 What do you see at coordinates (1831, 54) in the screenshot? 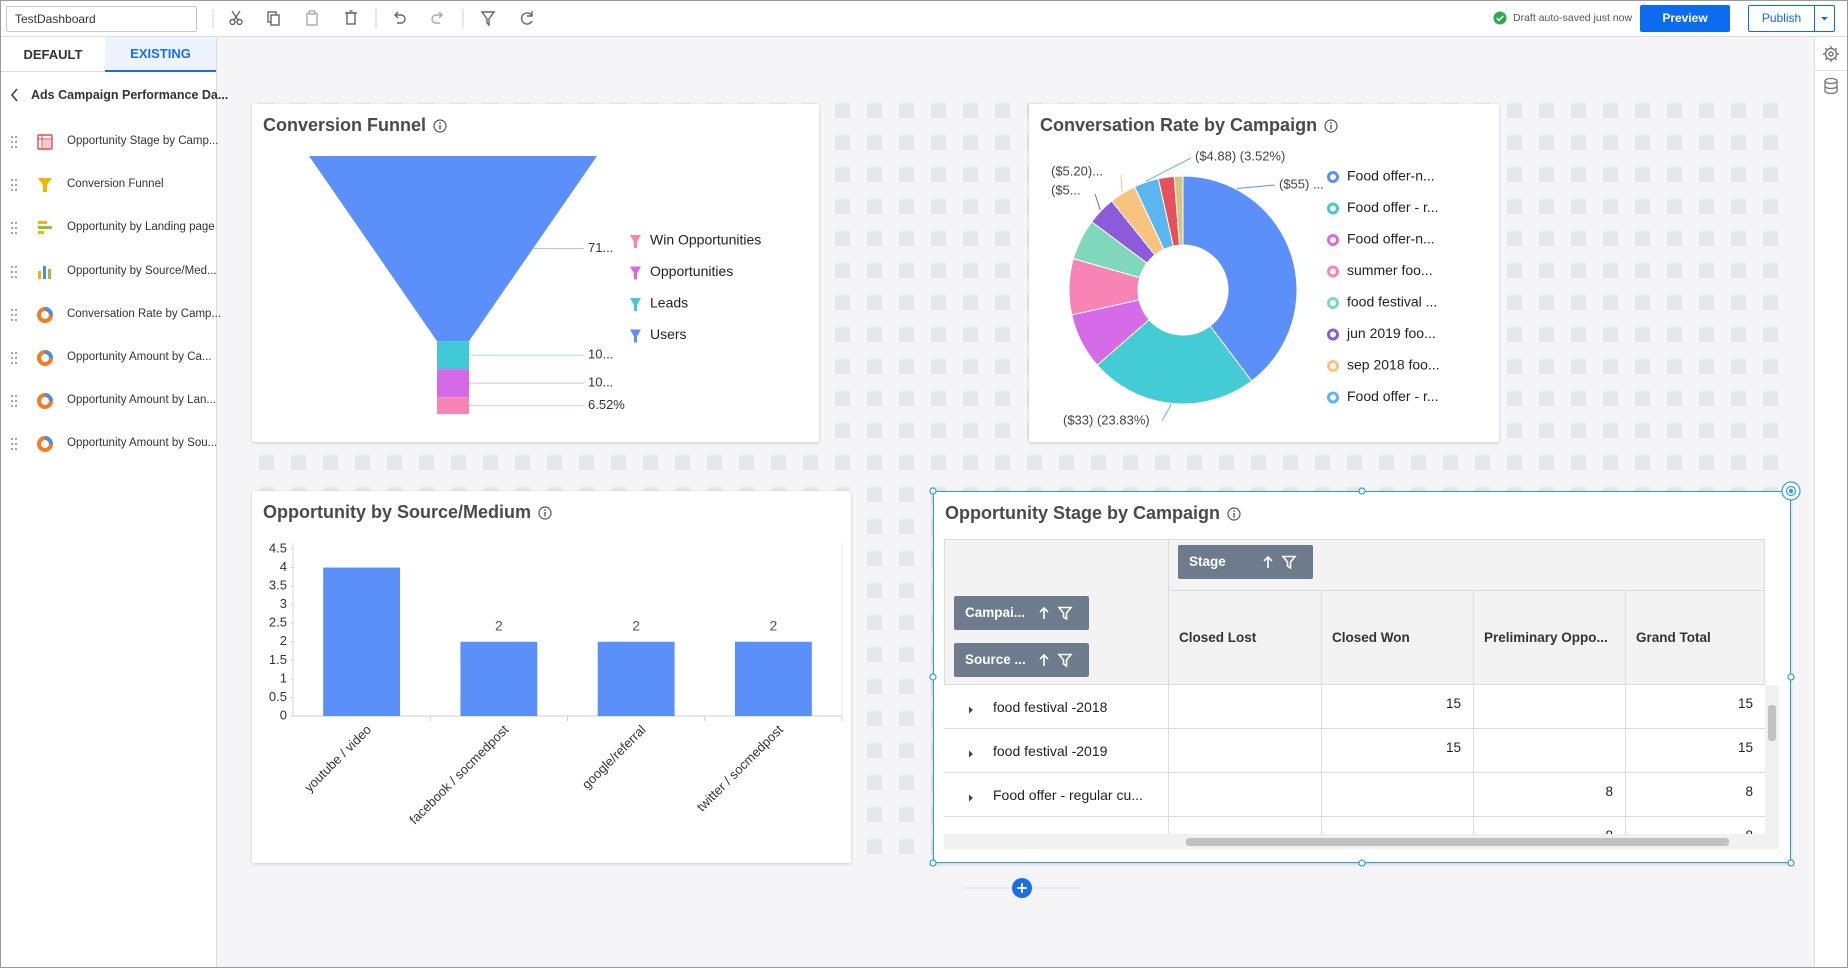
I see `settings-icon` at bounding box center [1831, 54].